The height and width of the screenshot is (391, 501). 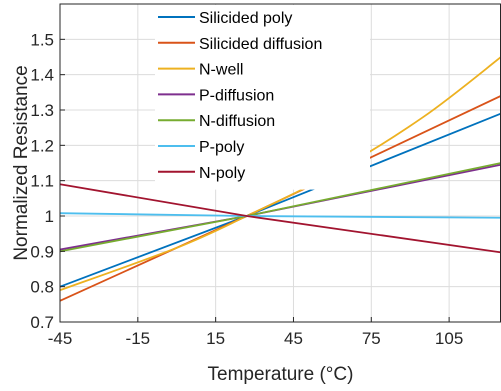 I want to click on legend-item: P-diffusion, so click(x=216, y=95).